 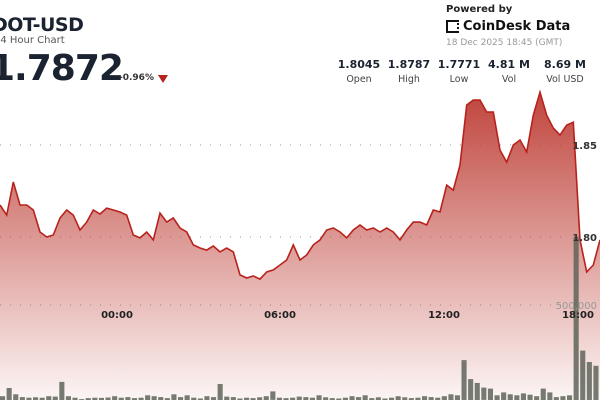 I want to click on stat-label: Vol, so click(x=509, y=79).